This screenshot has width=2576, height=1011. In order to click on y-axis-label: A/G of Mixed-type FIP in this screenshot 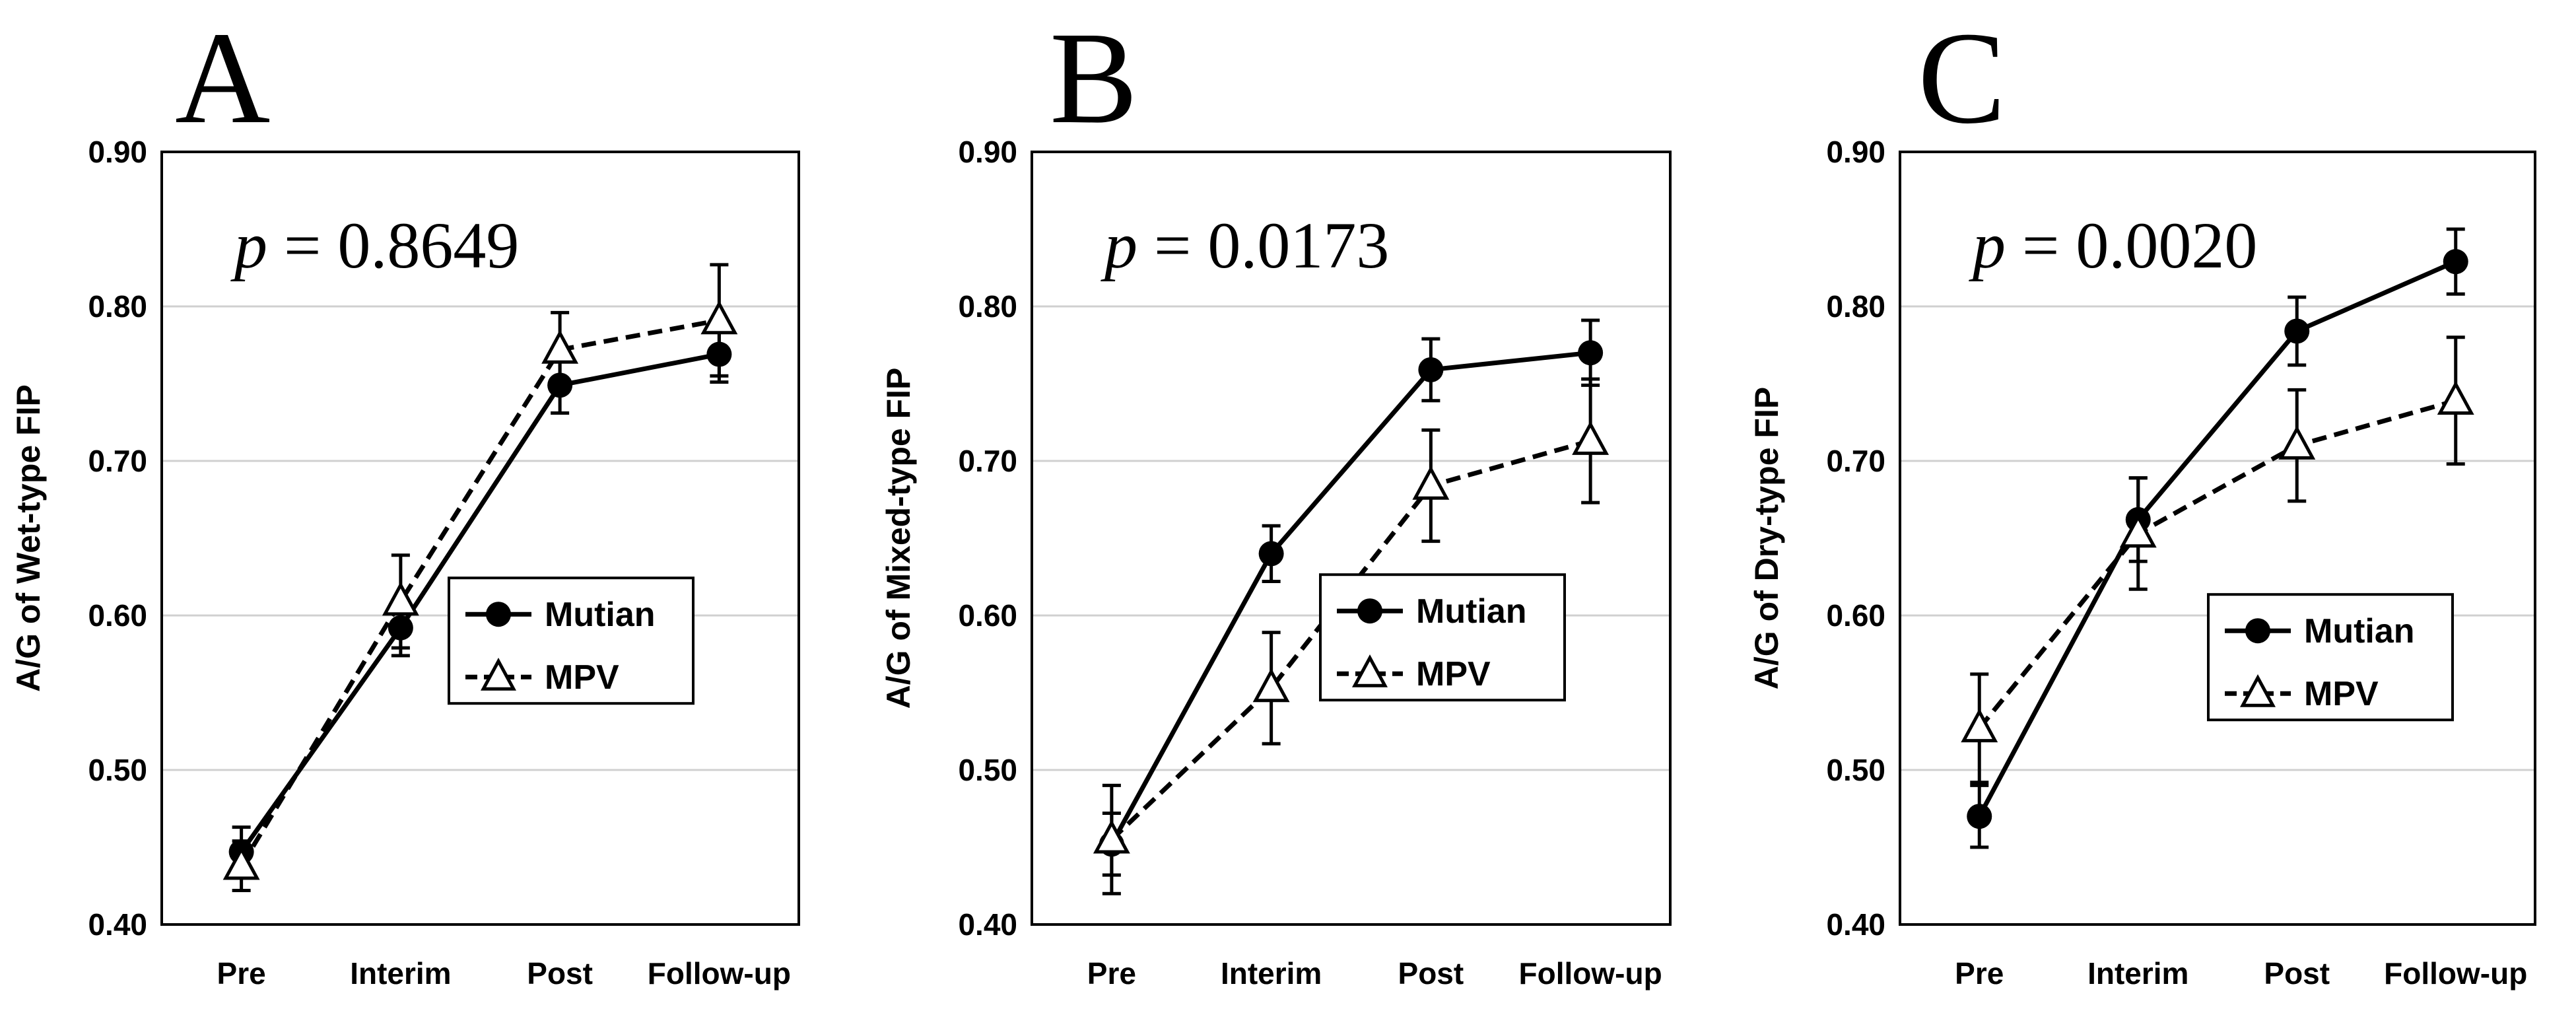, I will do `click(898, 538)`.